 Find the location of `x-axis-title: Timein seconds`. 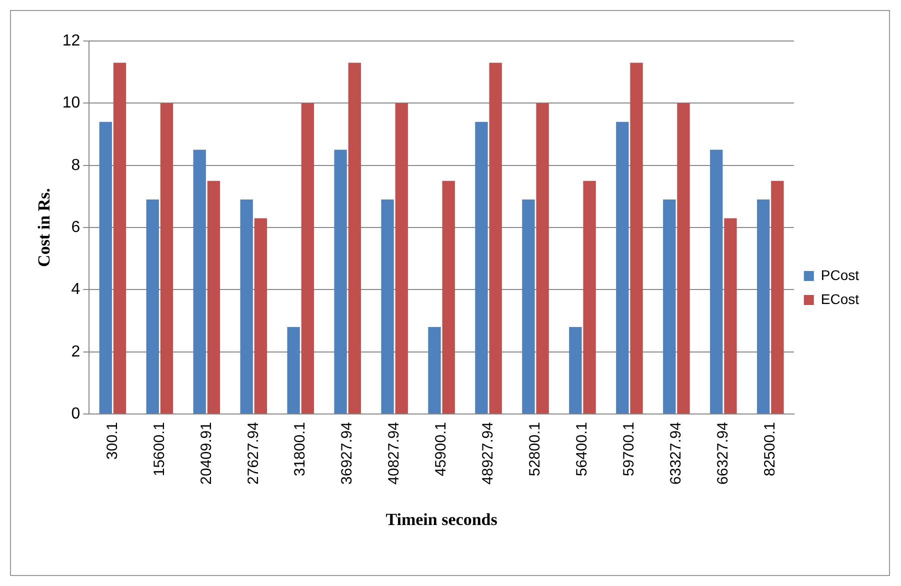

x-axis-title: Timein seconds is located at coordinates (442, 520).